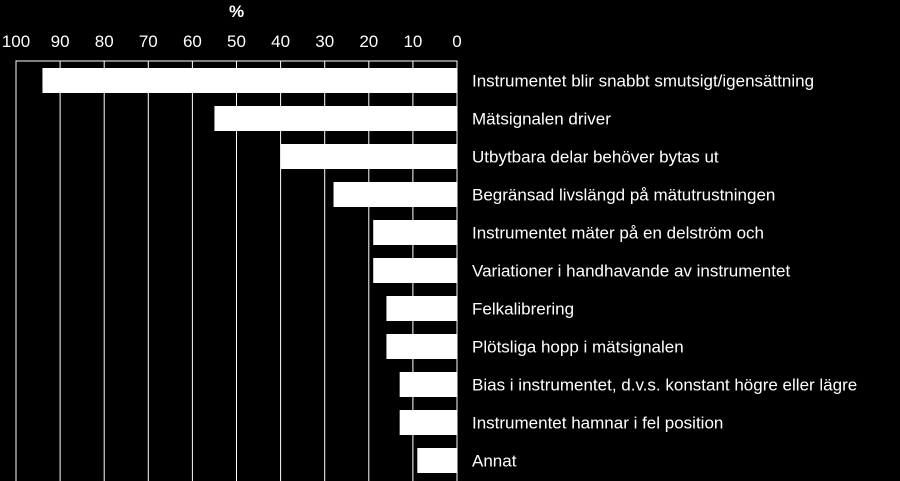  I want to click on x-tick-label: 80, so click(104, 41).